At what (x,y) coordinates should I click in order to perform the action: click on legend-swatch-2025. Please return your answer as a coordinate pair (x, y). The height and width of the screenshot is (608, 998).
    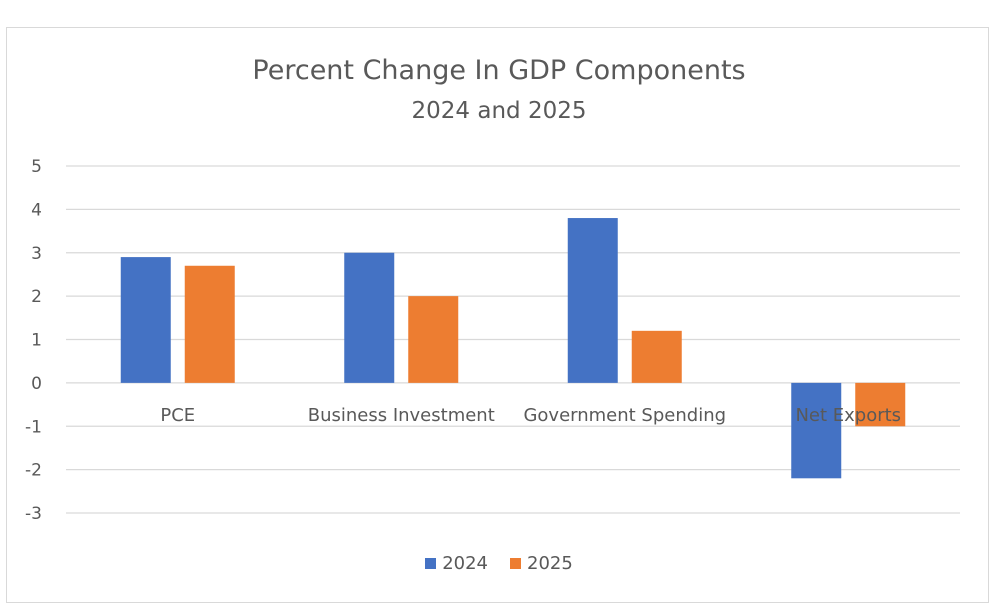
    Looking at the image, I should click on (515, 563).